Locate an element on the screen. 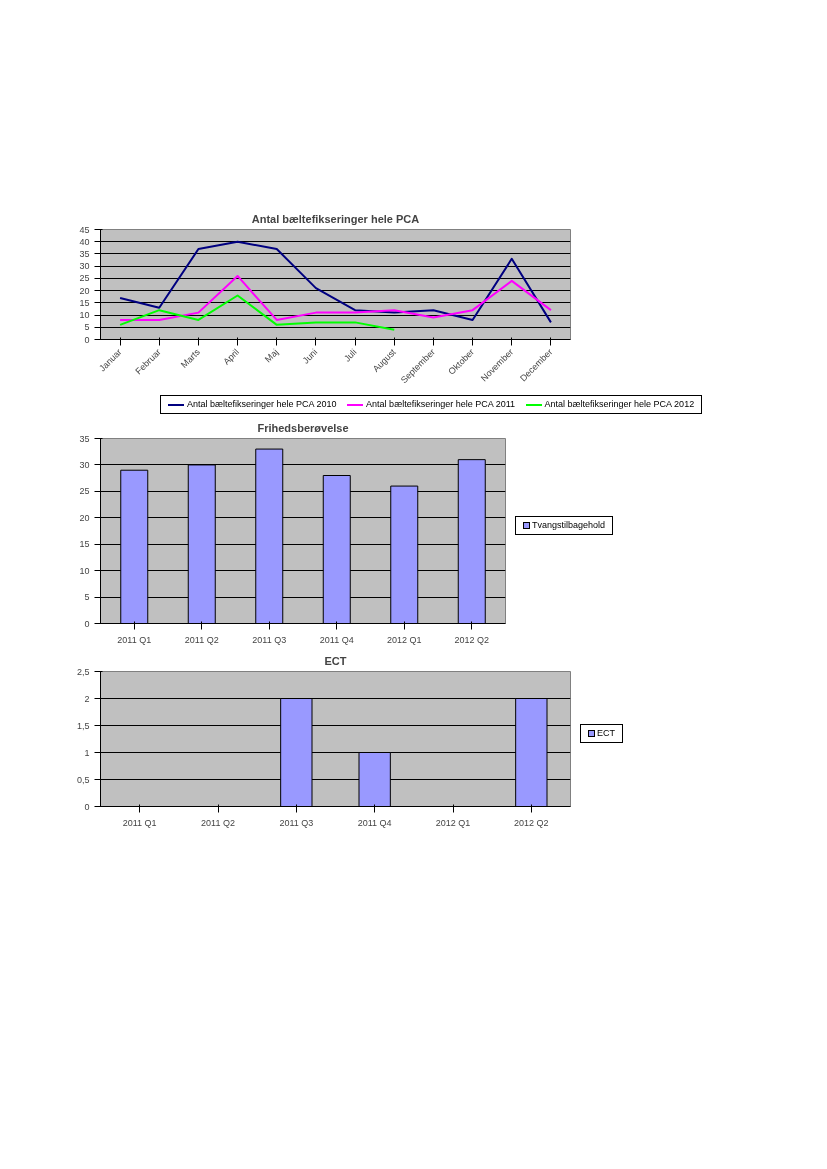 The height and width of the screenshot is (1169, 827). y-tick-label: 40 is located at coordinates (84, 241).